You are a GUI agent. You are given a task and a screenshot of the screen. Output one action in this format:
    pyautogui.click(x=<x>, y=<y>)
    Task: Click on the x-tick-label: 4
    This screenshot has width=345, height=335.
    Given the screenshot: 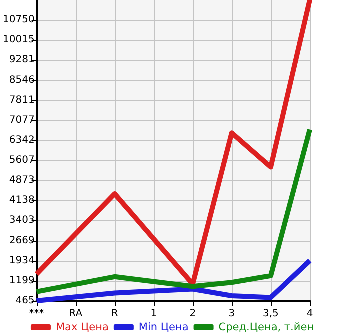 What is the action you would take?
    pyautogui.click(x=310, y=314)
    